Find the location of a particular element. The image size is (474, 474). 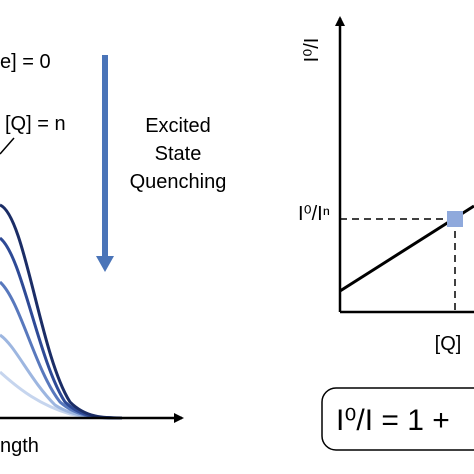

pointer-line is located at coordinates (7, 146).